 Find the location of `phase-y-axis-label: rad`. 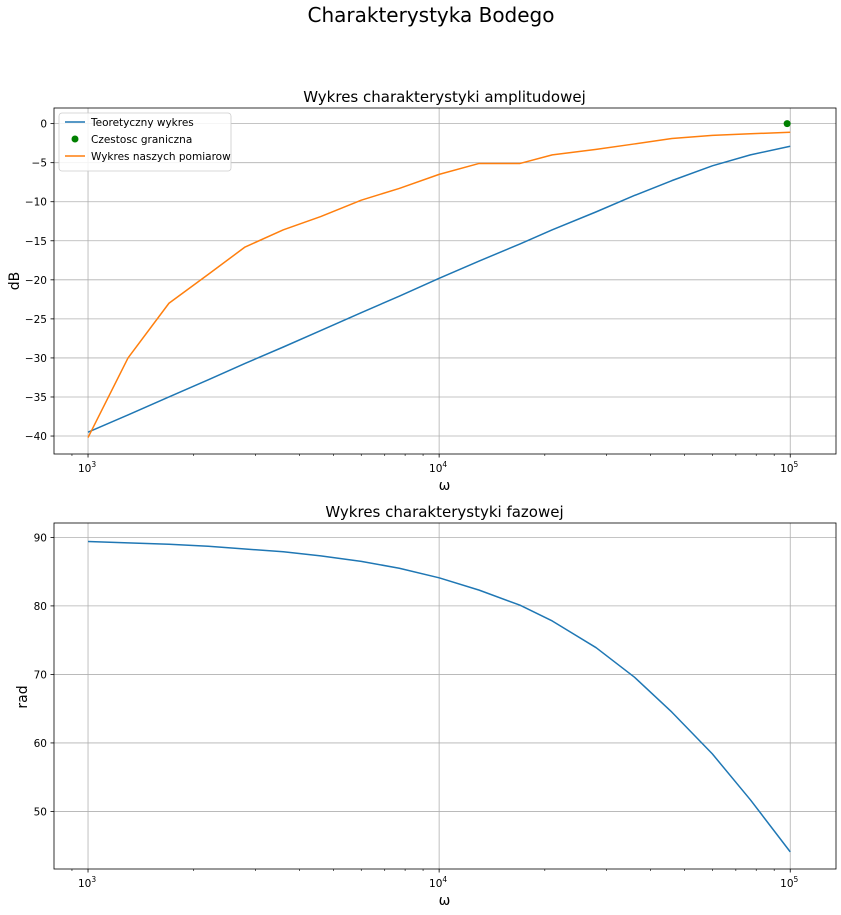

phase-y-axis-label: rad is located at coordinates (23, 696).